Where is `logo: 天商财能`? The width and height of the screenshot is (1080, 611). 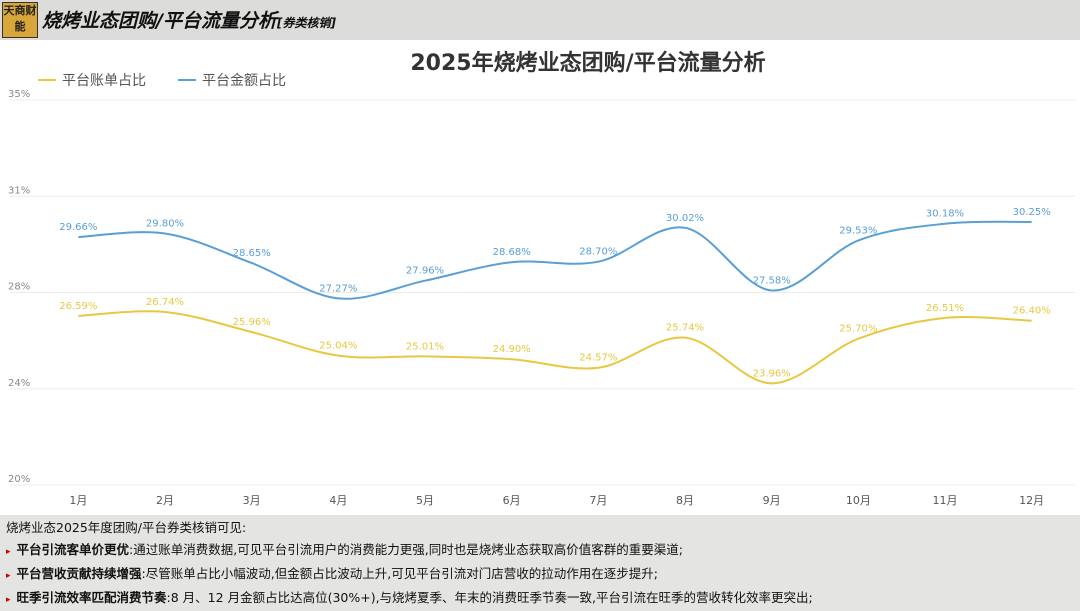 logo: 天商财能 is located at coordinates (20, 20).